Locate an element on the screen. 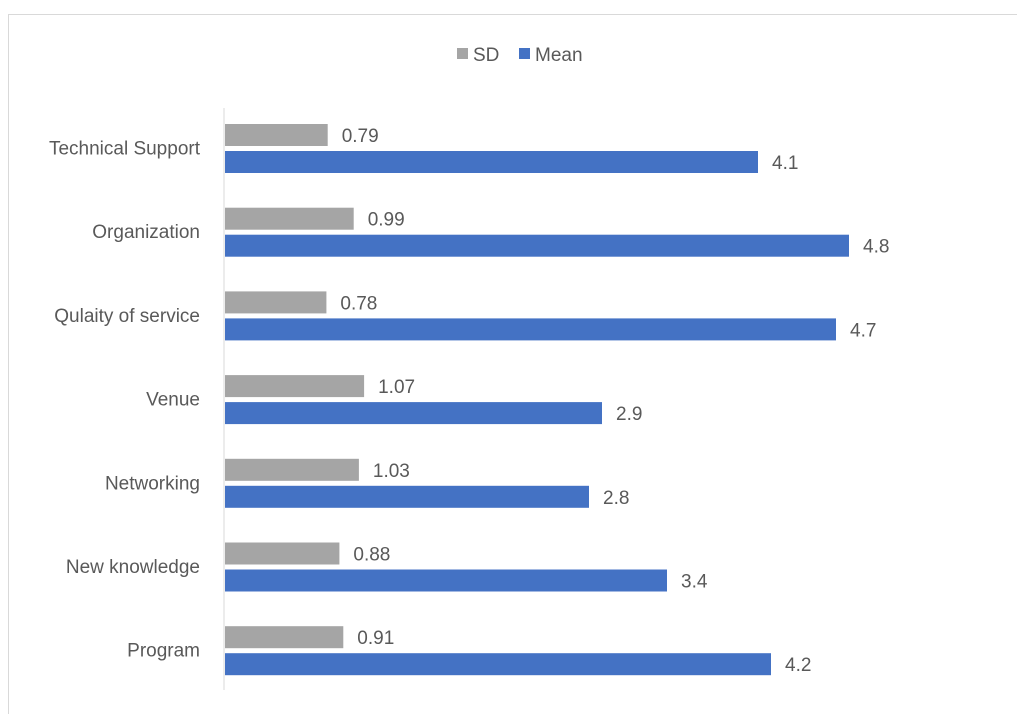 The image size is (1017, 714). data-label-mean-technical-support: 4.1 is located at coordinates (785, 163).